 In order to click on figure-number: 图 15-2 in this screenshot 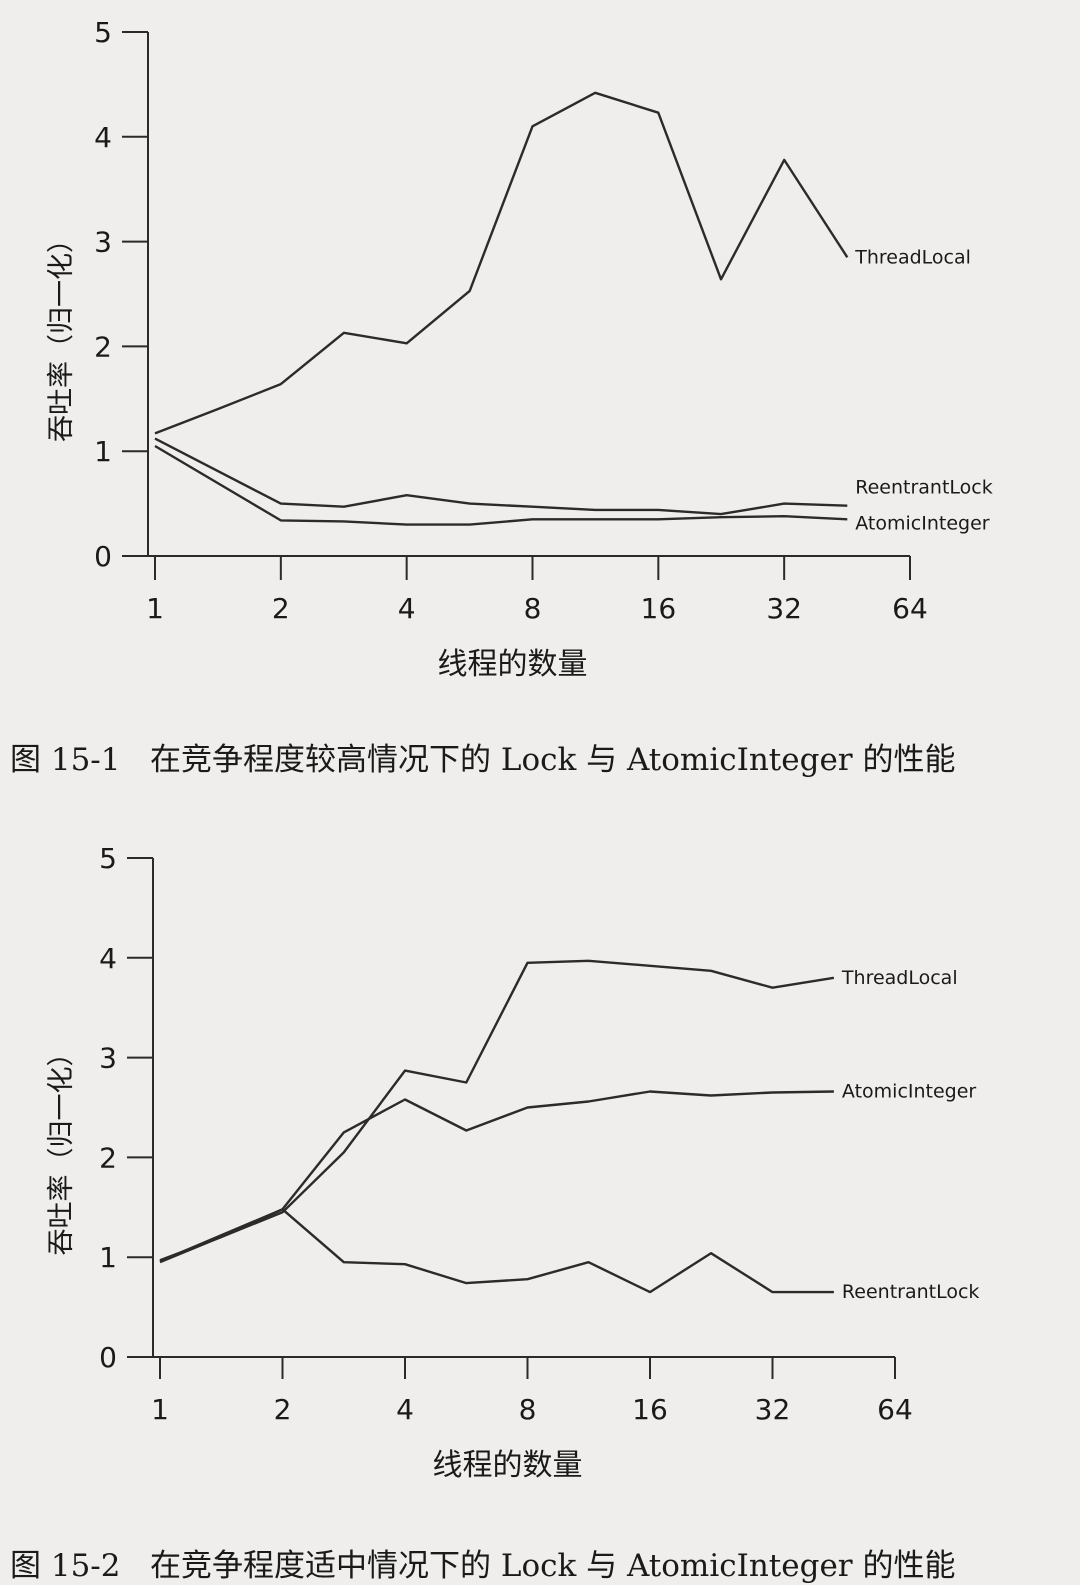, I will do `click(65, 1566)`.